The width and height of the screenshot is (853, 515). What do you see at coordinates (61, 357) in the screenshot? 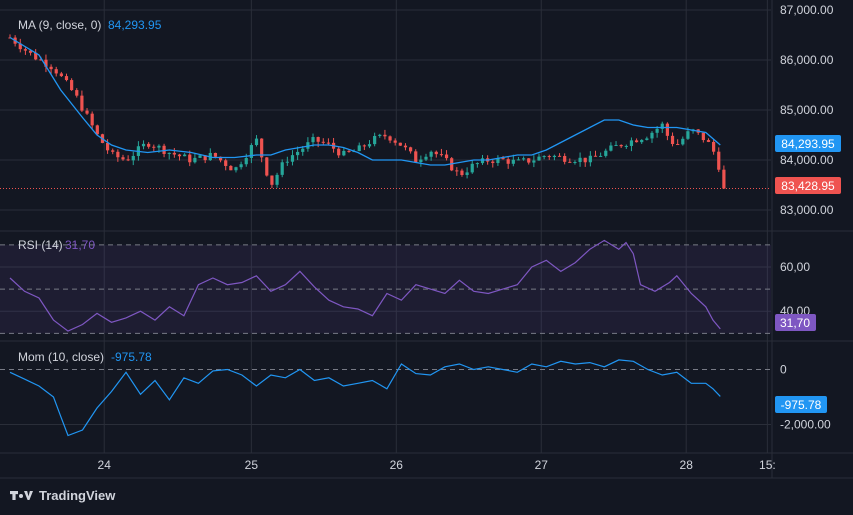
I see `mom-legend-label: Mom (10, close)` at bounding box center [61, 357].